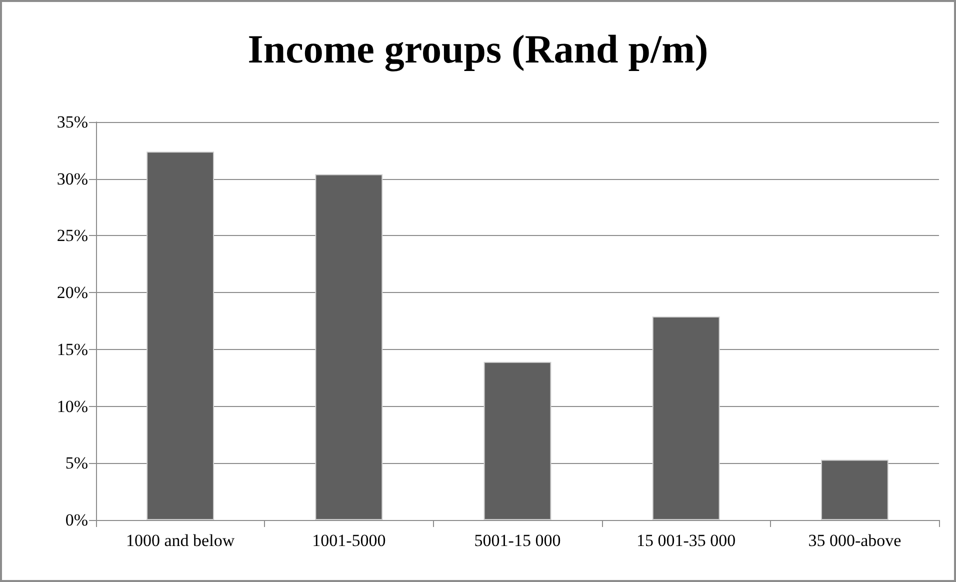 The width and height of the screenshot is (956, 582). I want to click on x-tick-label: 1001-5000, so click(349, 540).